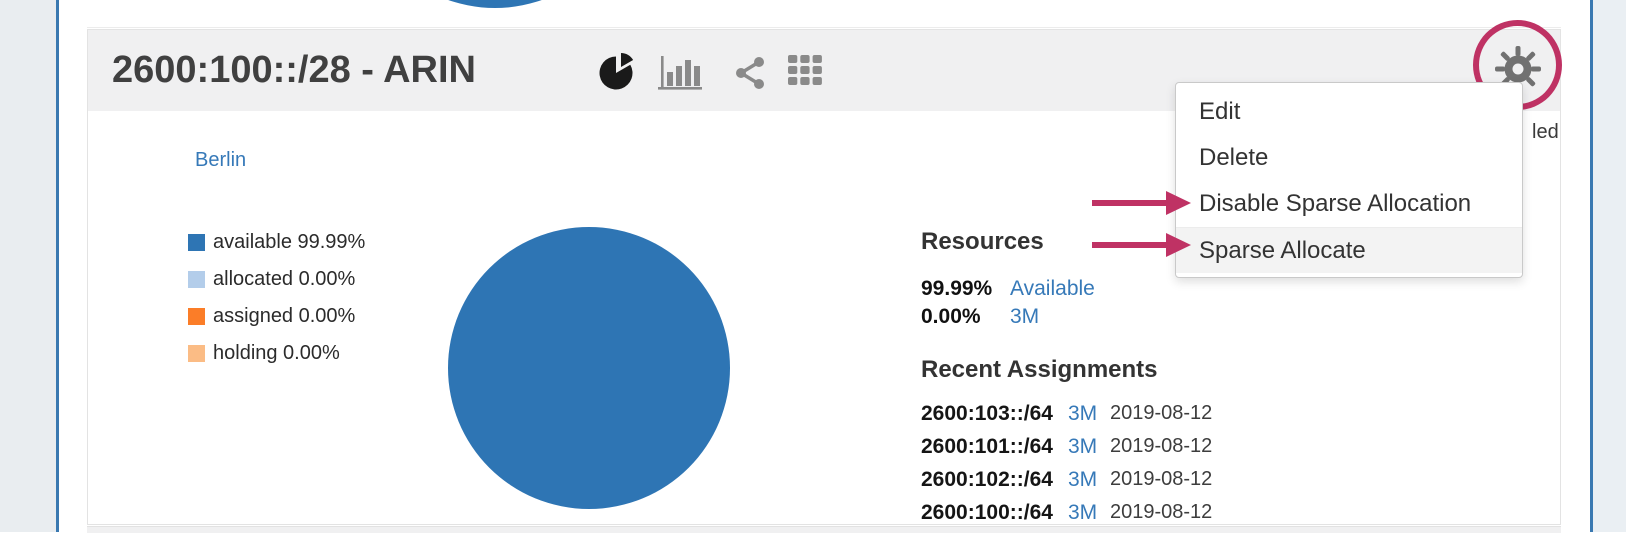 The width and height of the screenshot is (1626, 533). I want to click on block-title: 2600:100::/28 - ARIN, so click(294, 70).